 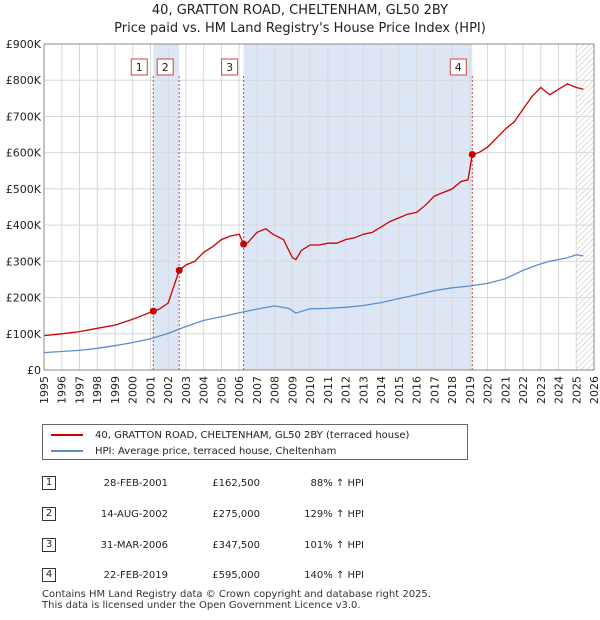 What do you see at coordinates (236, 575) in the screenshot?
I see `transaction-price: £595,000` at bounding box center [236, 575].